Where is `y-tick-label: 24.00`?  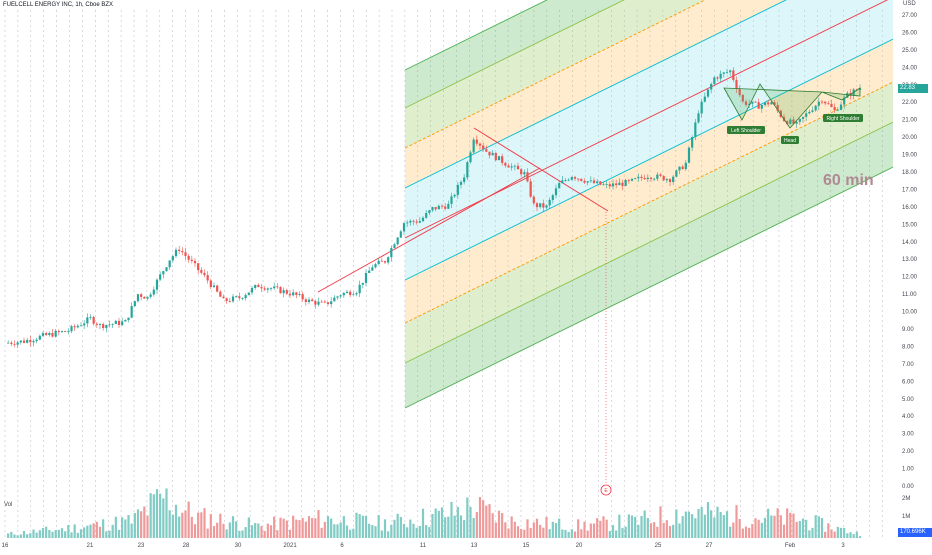
y-tick-label: 24.00 is located at coordinates (910, 68).